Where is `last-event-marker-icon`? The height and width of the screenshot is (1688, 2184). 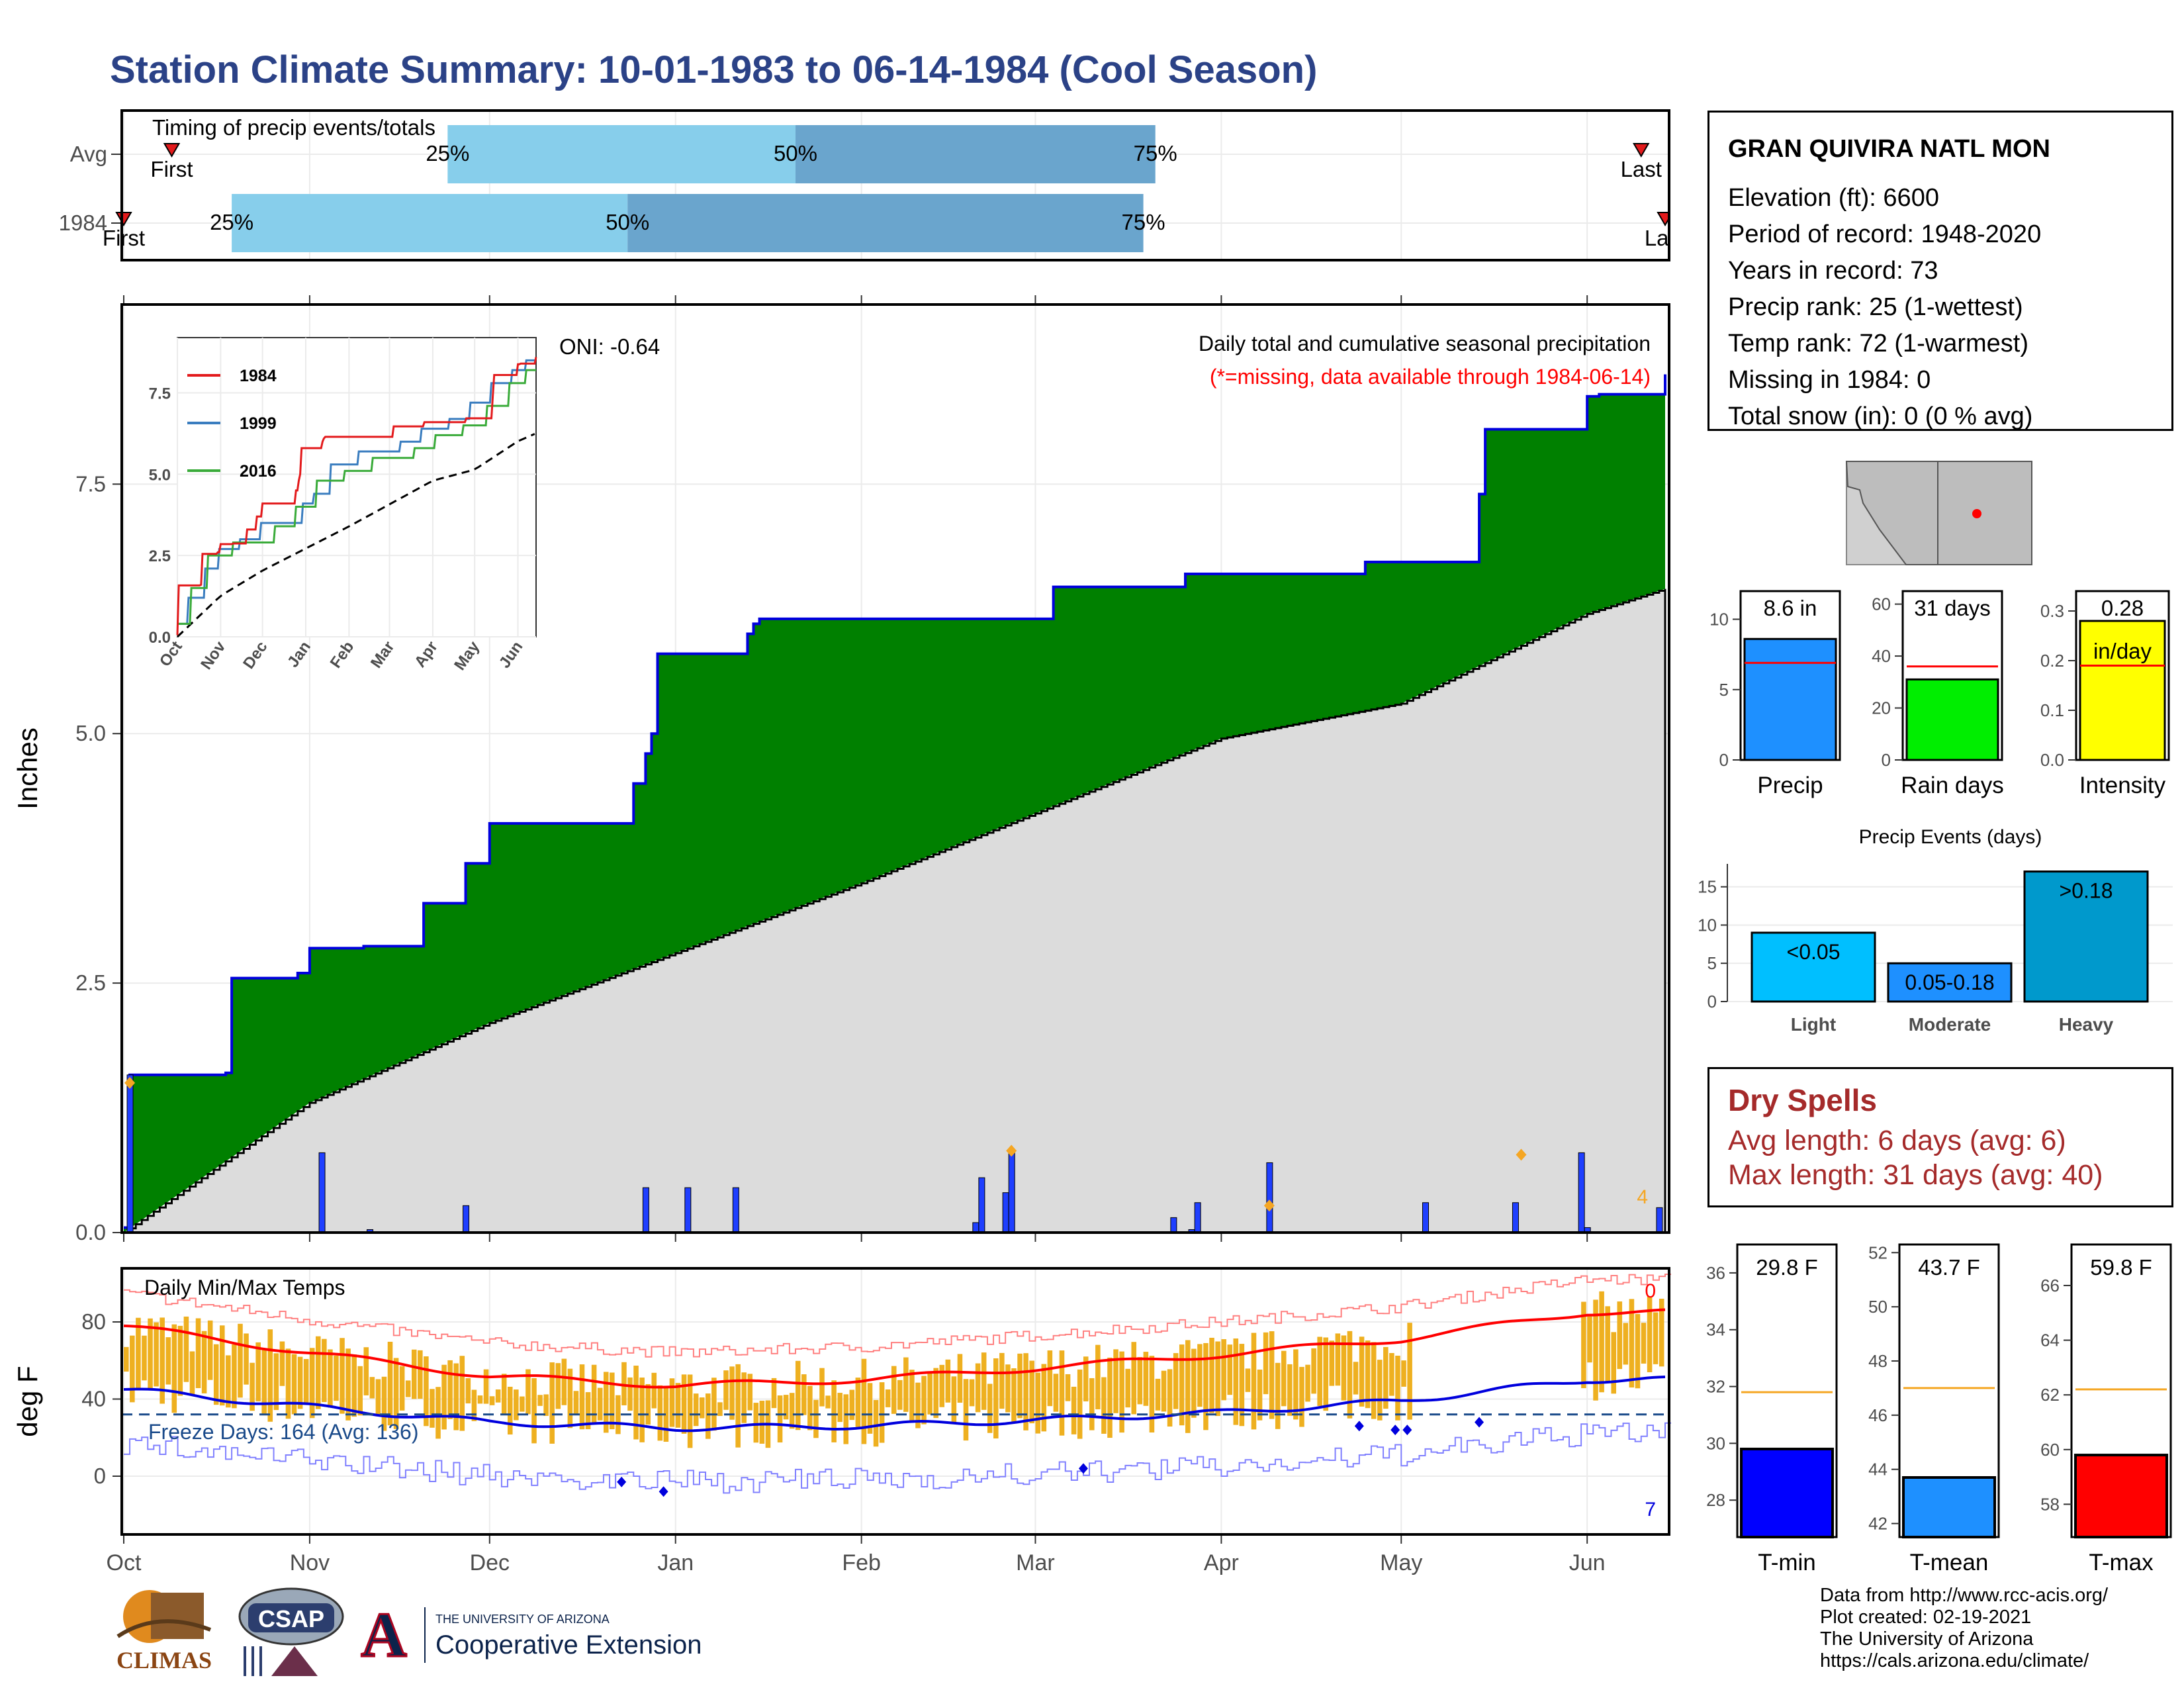
last-event-marker-icon is located at coordinates (1641, 150).